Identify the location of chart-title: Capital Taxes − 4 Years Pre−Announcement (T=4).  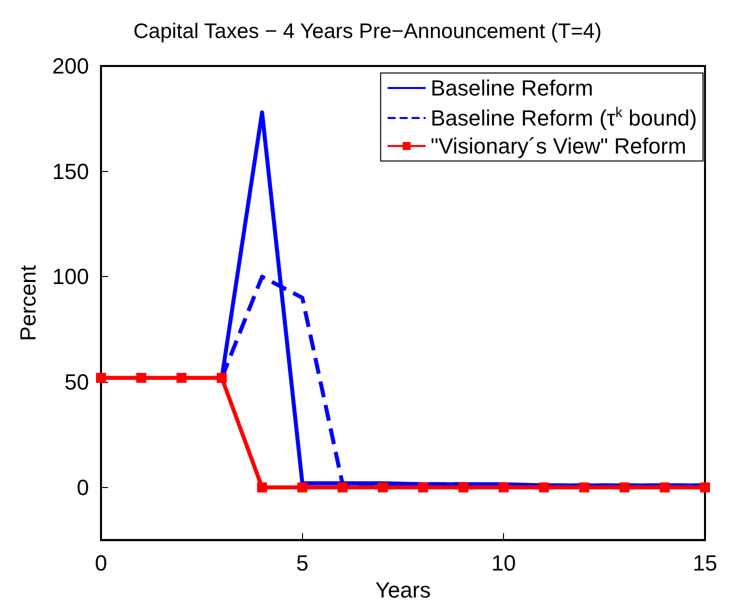
(367, 31).